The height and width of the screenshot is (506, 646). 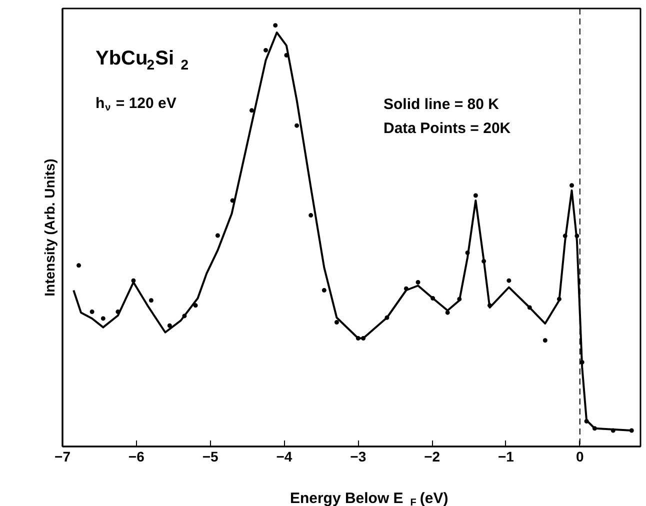 I want to click on annotation: Data Points = 20K, so click(x=447, y=128).